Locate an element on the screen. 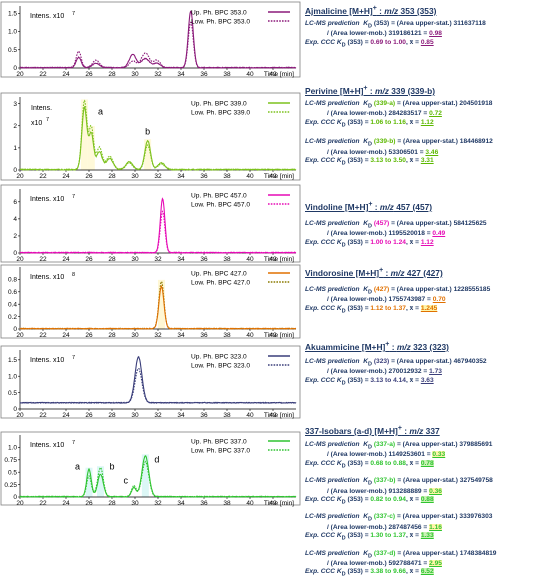  intensity-exponent: 7 is located at coordinates (73, 443).